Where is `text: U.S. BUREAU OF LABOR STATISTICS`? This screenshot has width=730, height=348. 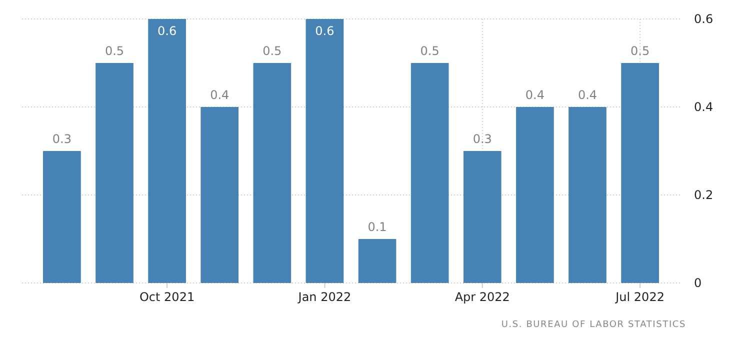 text: U.S. BUREAU OF LABOR STATISTICS is located at coordinates (593, 325).